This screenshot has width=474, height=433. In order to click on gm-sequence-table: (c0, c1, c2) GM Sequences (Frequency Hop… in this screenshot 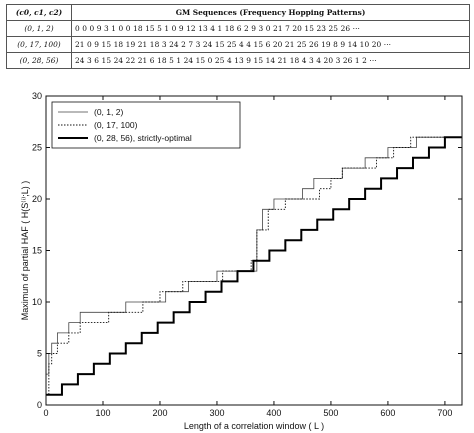, I will do `click(238, 36)`.